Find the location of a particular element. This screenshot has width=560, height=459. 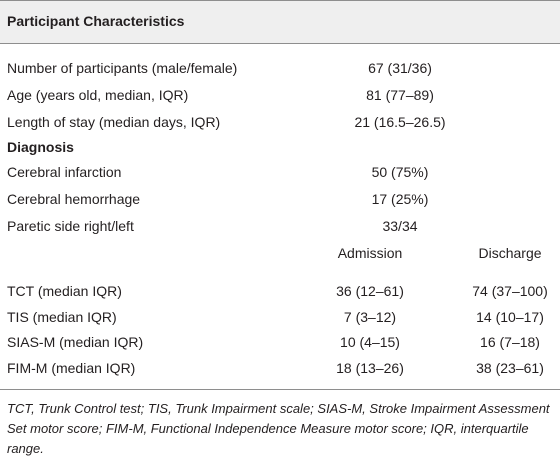

row-tct-admission: 36 (12–61) is located at coordinates (370, 291).